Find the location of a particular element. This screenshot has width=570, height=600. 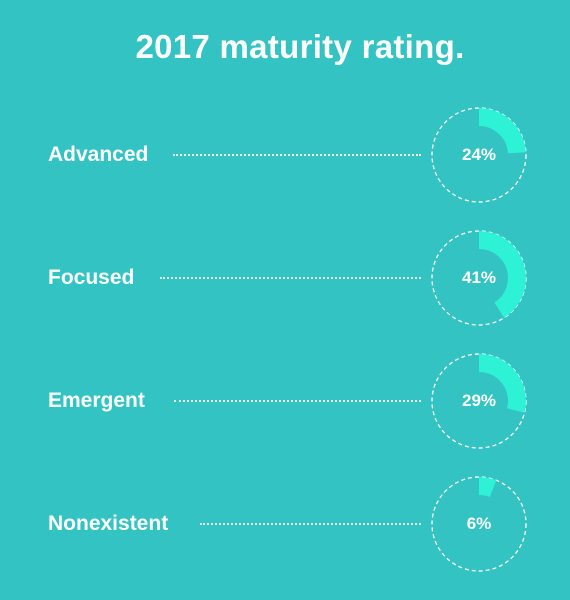

chart-title: 2017 maturity rating. is located at coordinates (300, 46).